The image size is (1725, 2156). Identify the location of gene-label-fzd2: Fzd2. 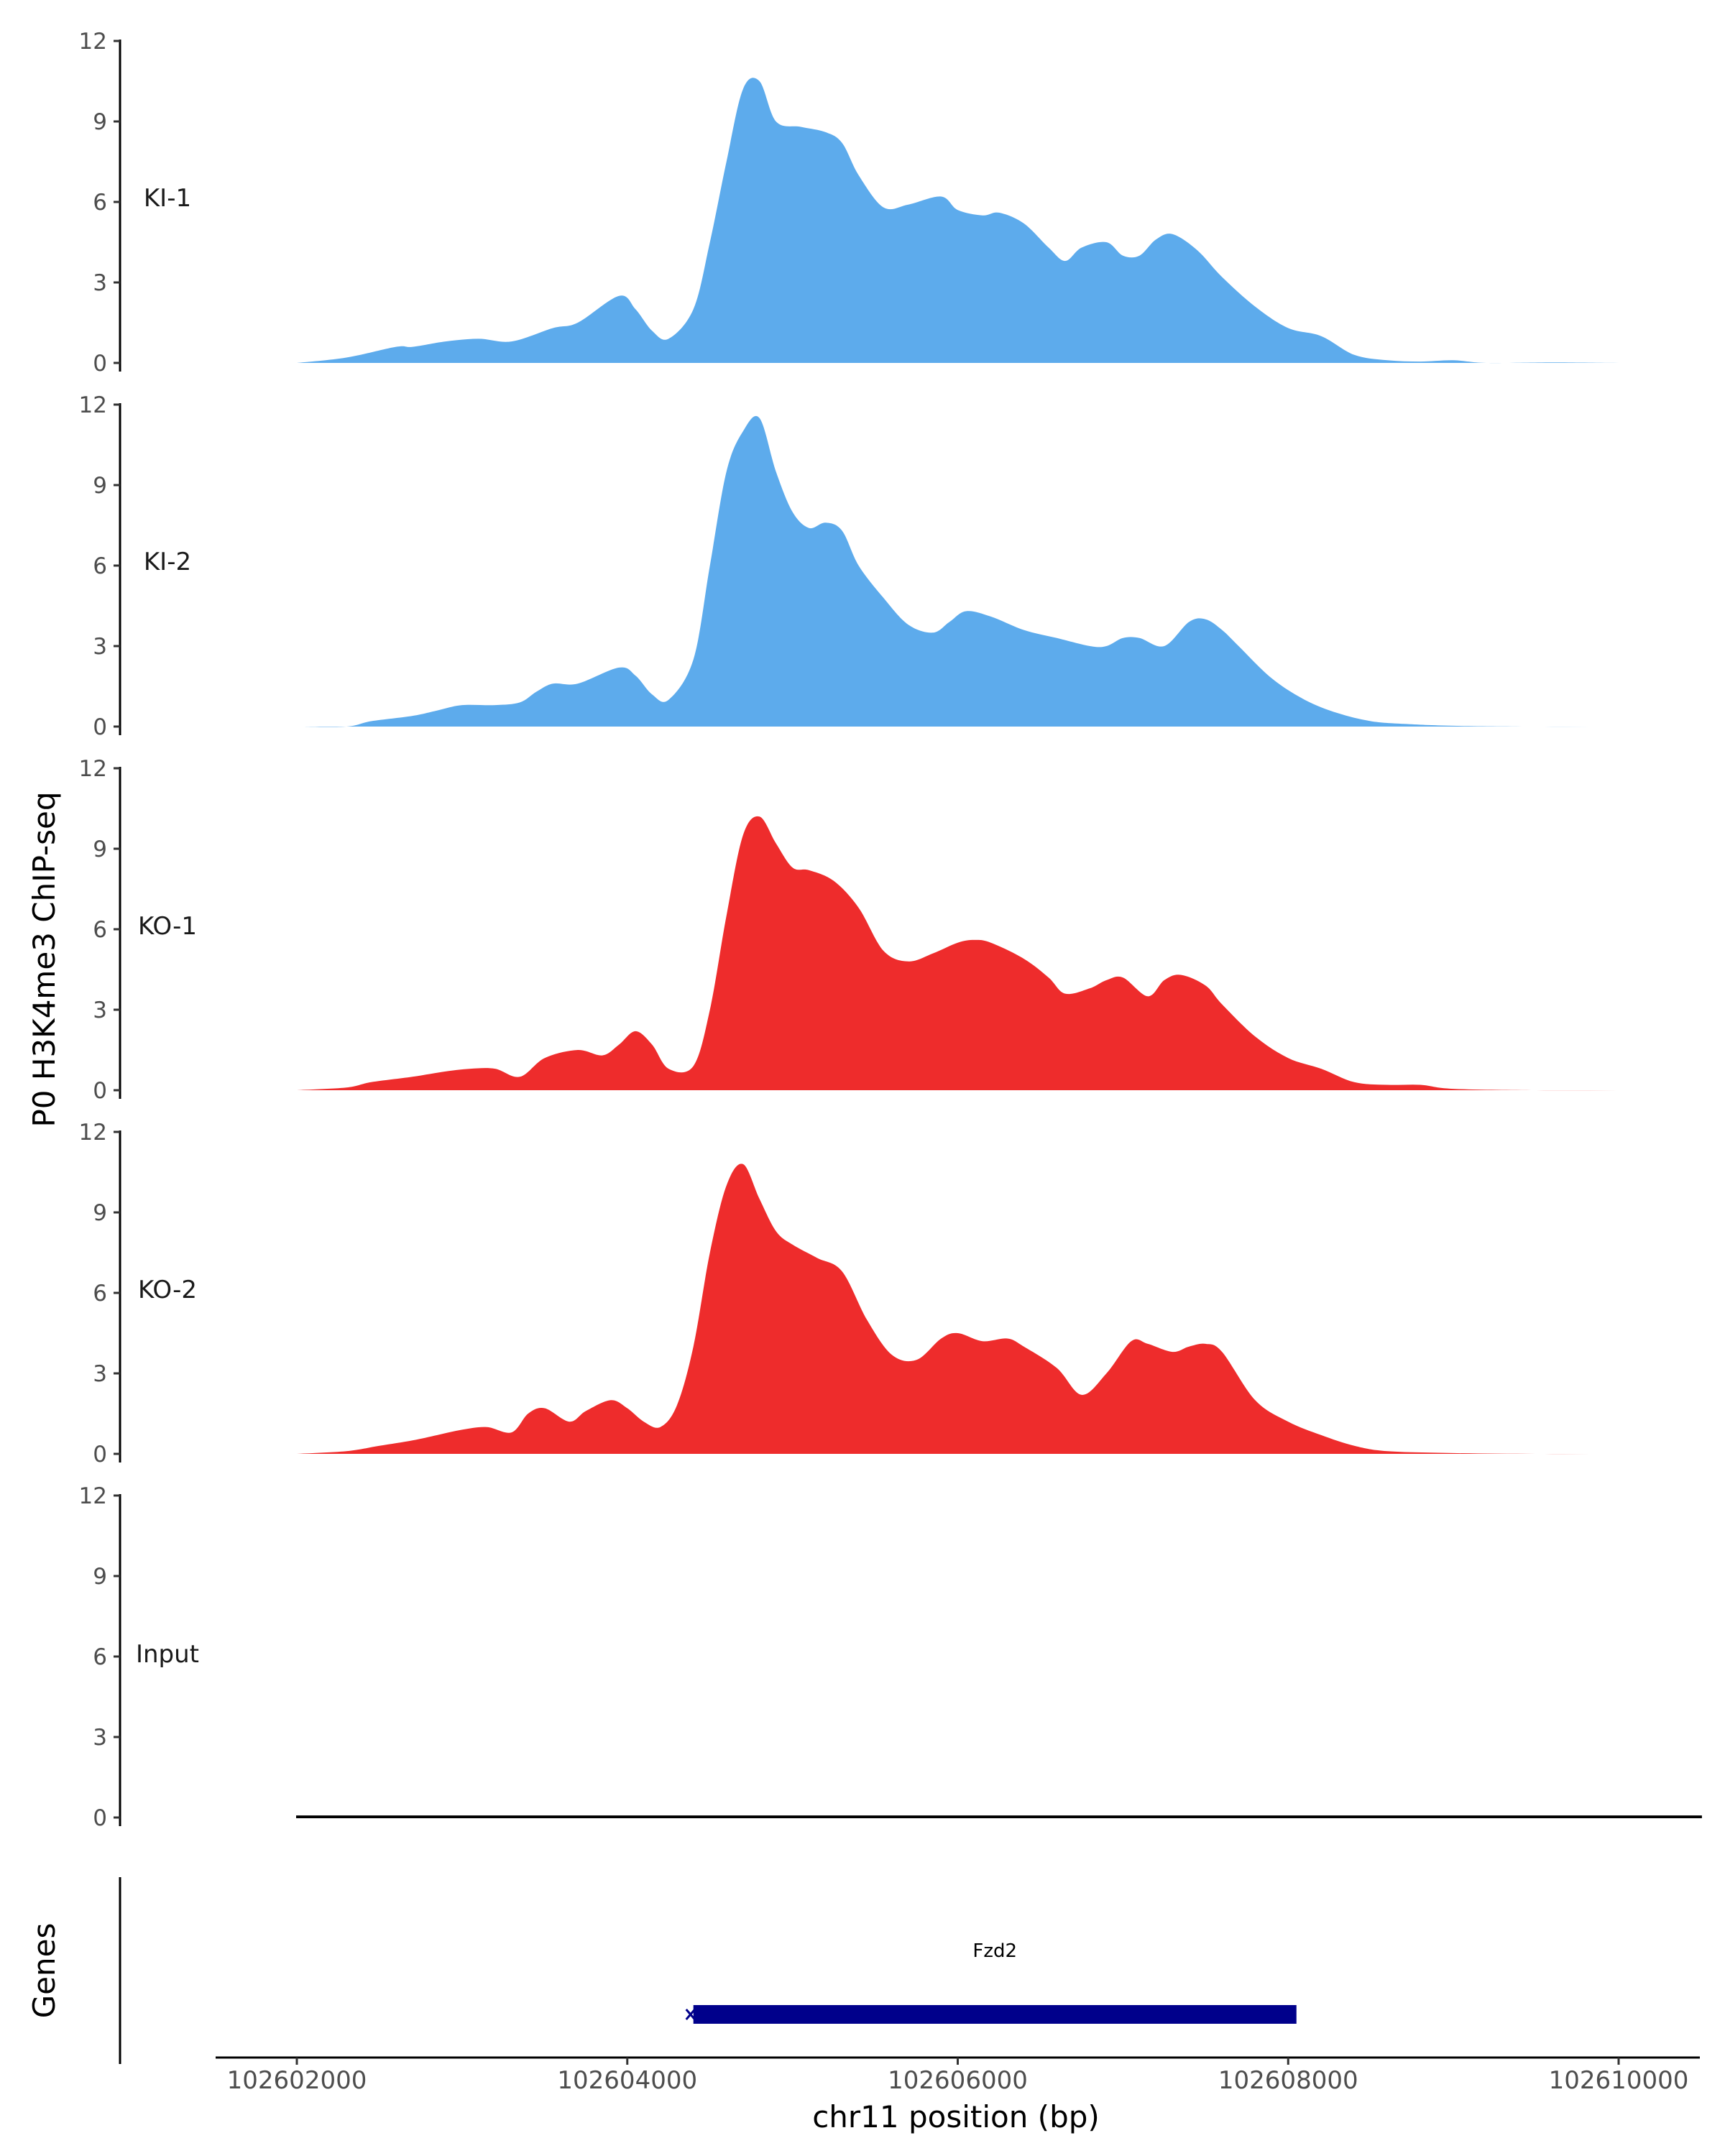
(994, 1951).